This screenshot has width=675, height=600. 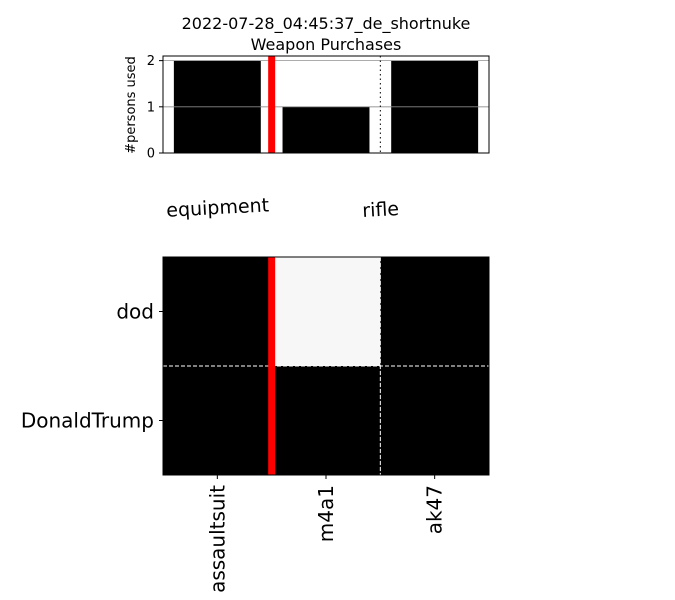 What do you see at coordinates (217, 539) in the screenshot?
I see `col-label-assaultsuit: assaultsuit` at bounding box center [217, 539].